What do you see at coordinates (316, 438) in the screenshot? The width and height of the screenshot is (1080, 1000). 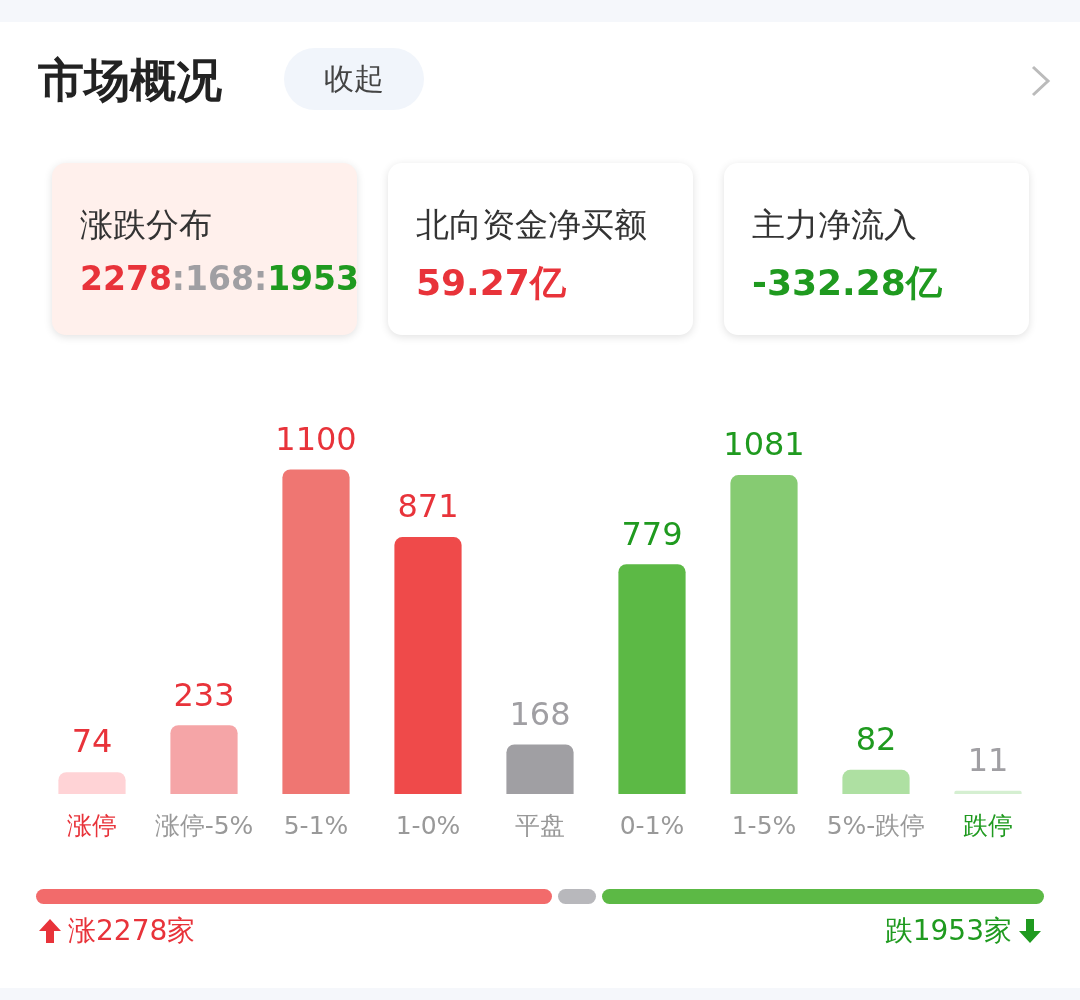 I see `data-label: 1100` at bounding box center [316, 438].